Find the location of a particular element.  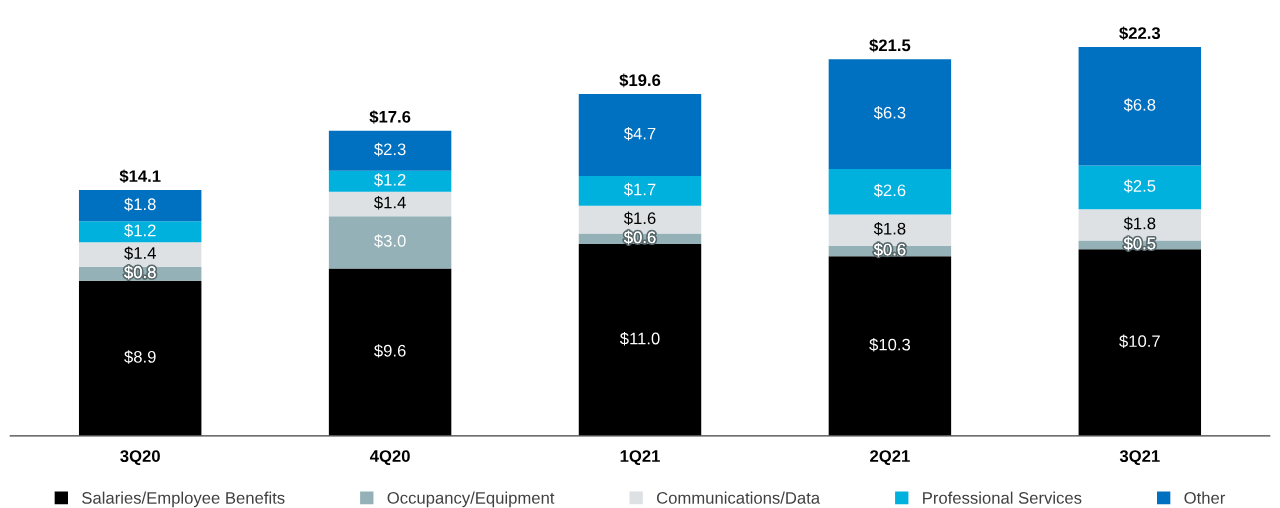

data-label: $6.3 is located at coordinates (889, 113).